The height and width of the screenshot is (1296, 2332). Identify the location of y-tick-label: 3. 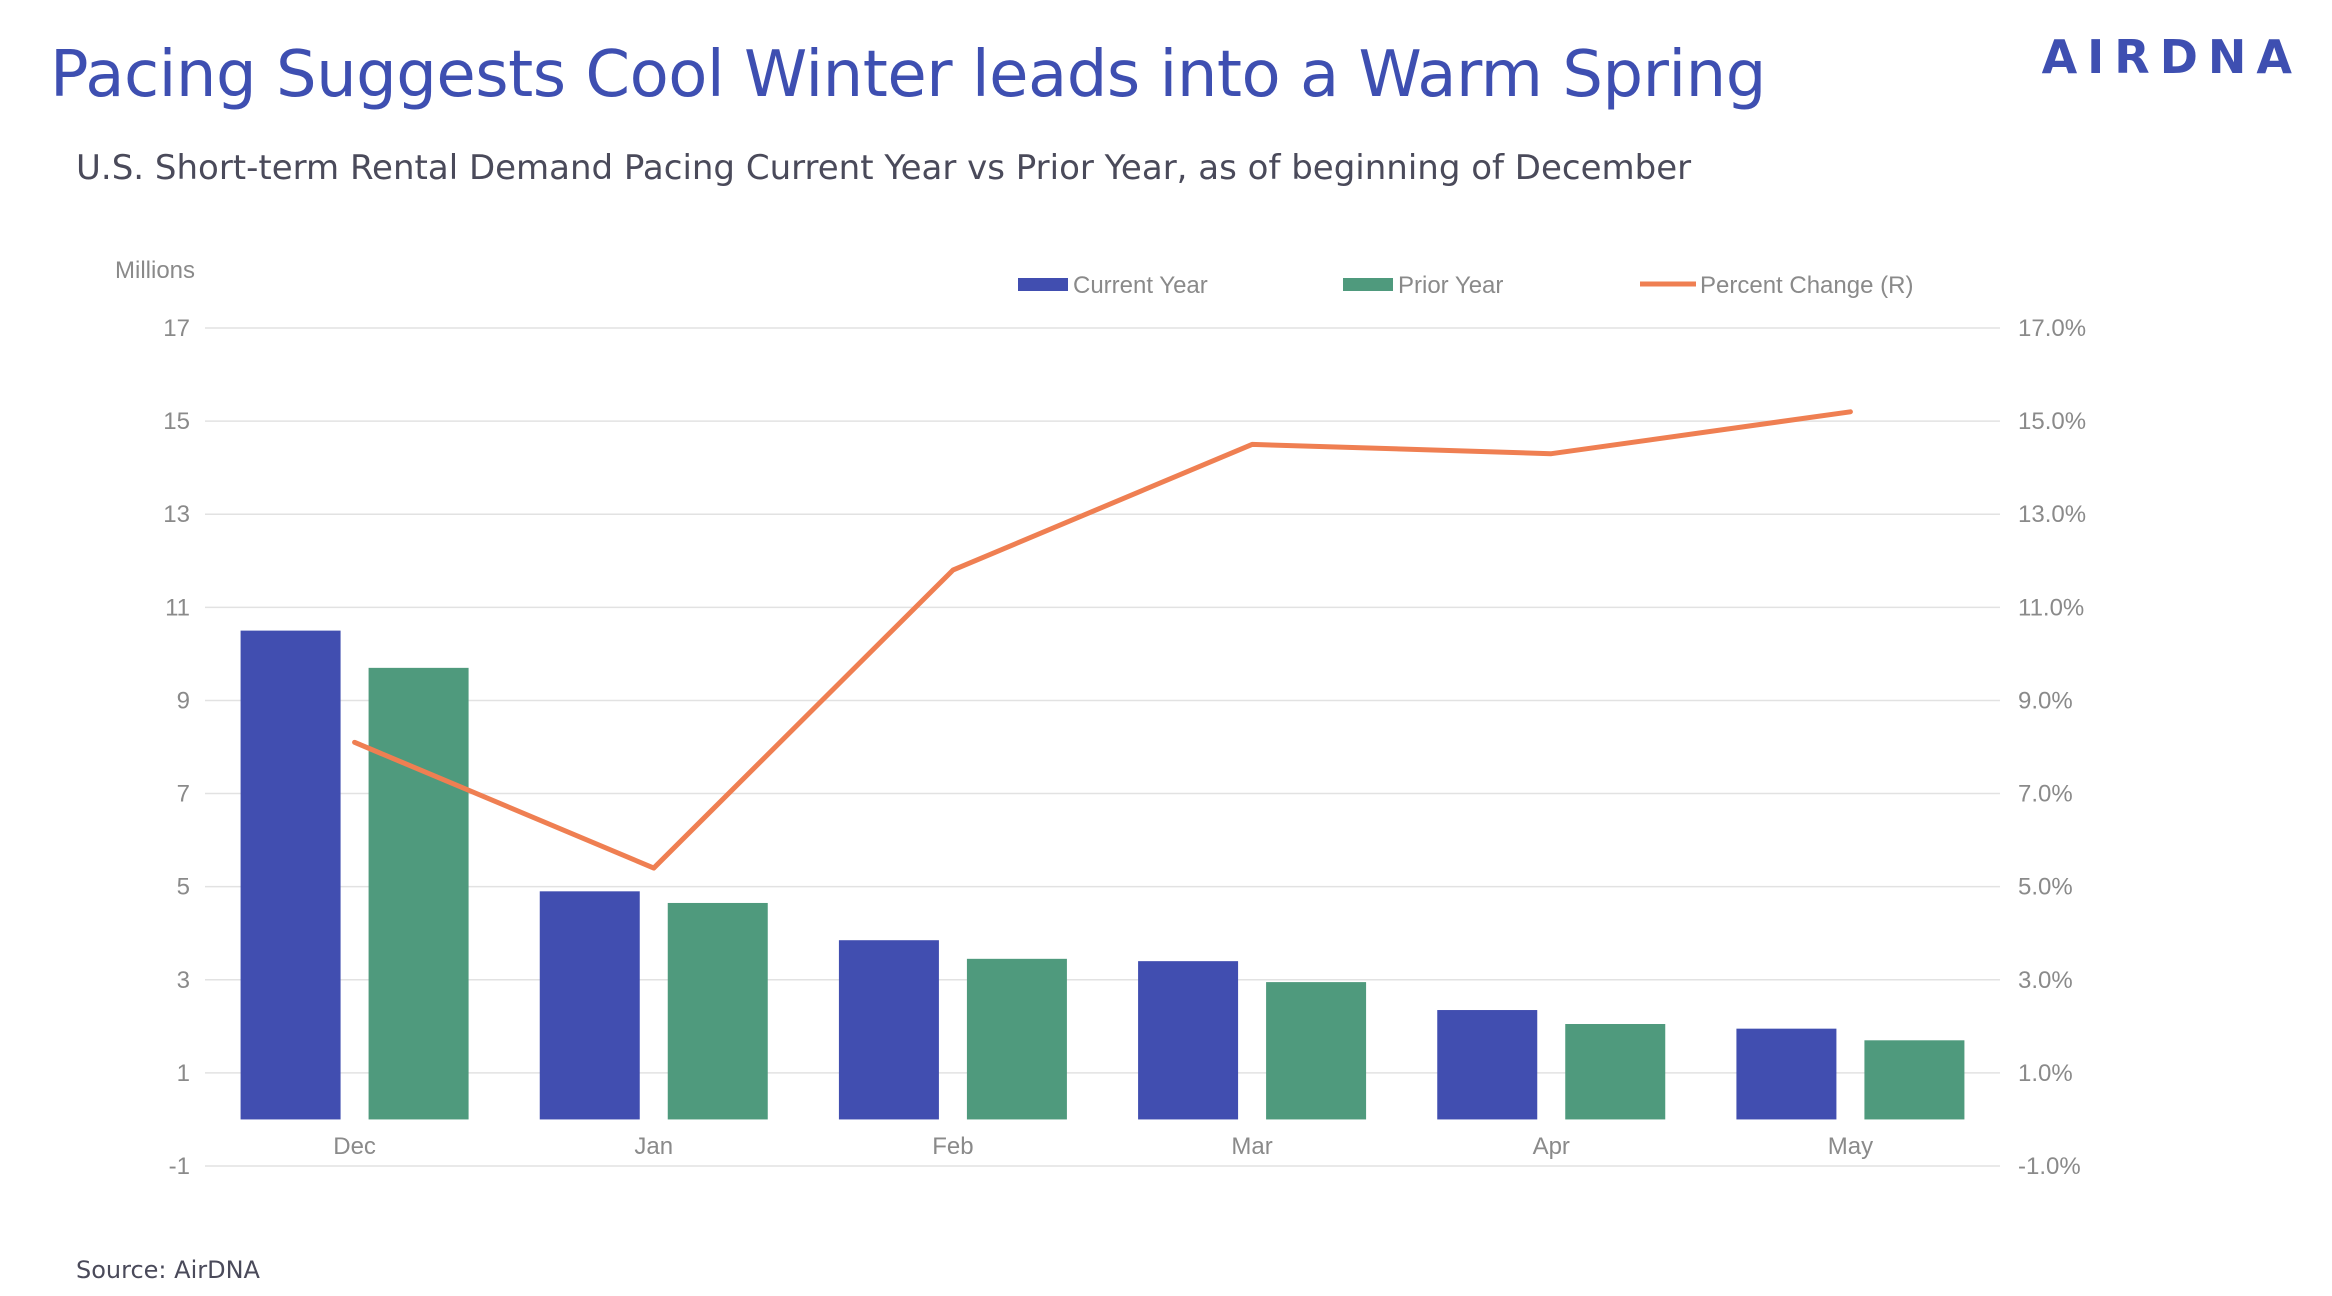
(183, 980).